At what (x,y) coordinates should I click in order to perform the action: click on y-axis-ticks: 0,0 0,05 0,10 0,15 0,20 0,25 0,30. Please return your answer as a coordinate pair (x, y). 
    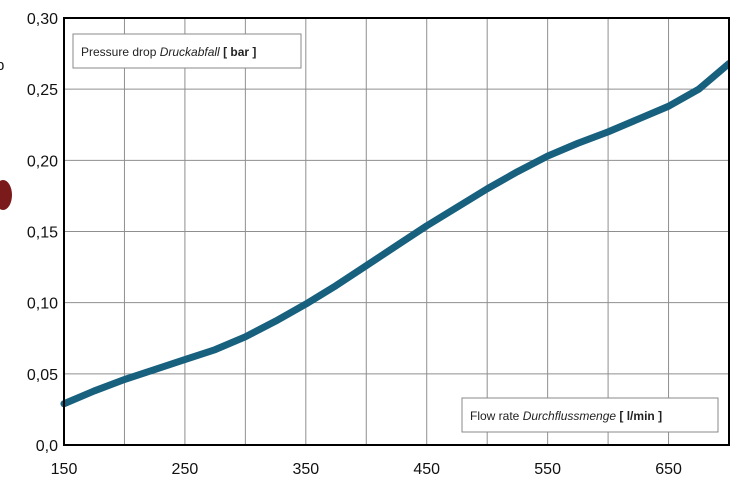
    Looking at the image, I should click on (42, 233).